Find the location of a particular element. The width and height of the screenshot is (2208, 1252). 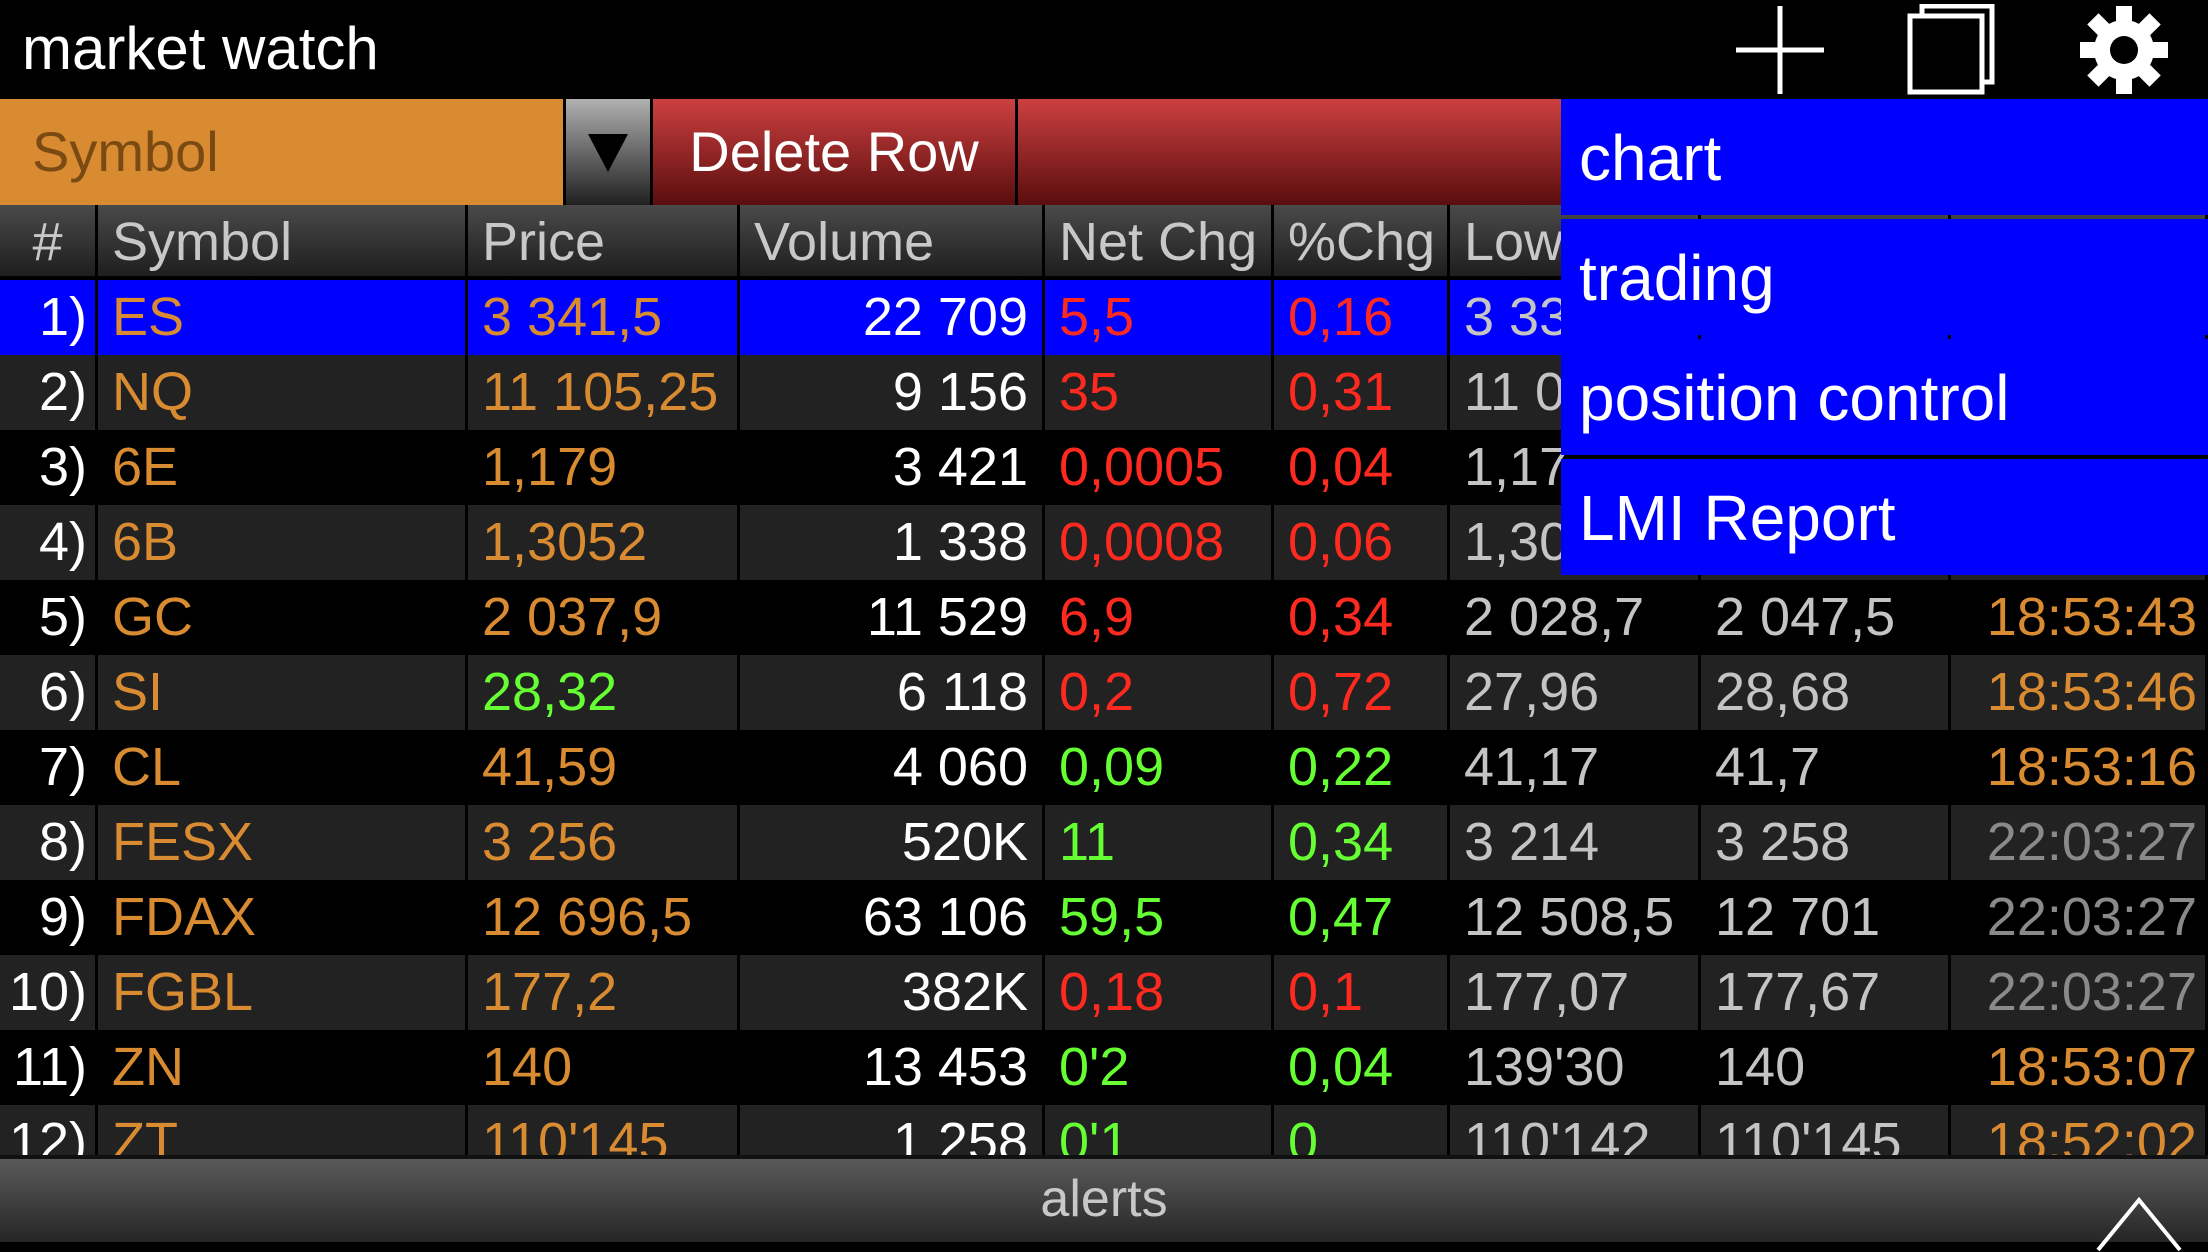

cell-vol: 382K is located at coordinates (892, 992).